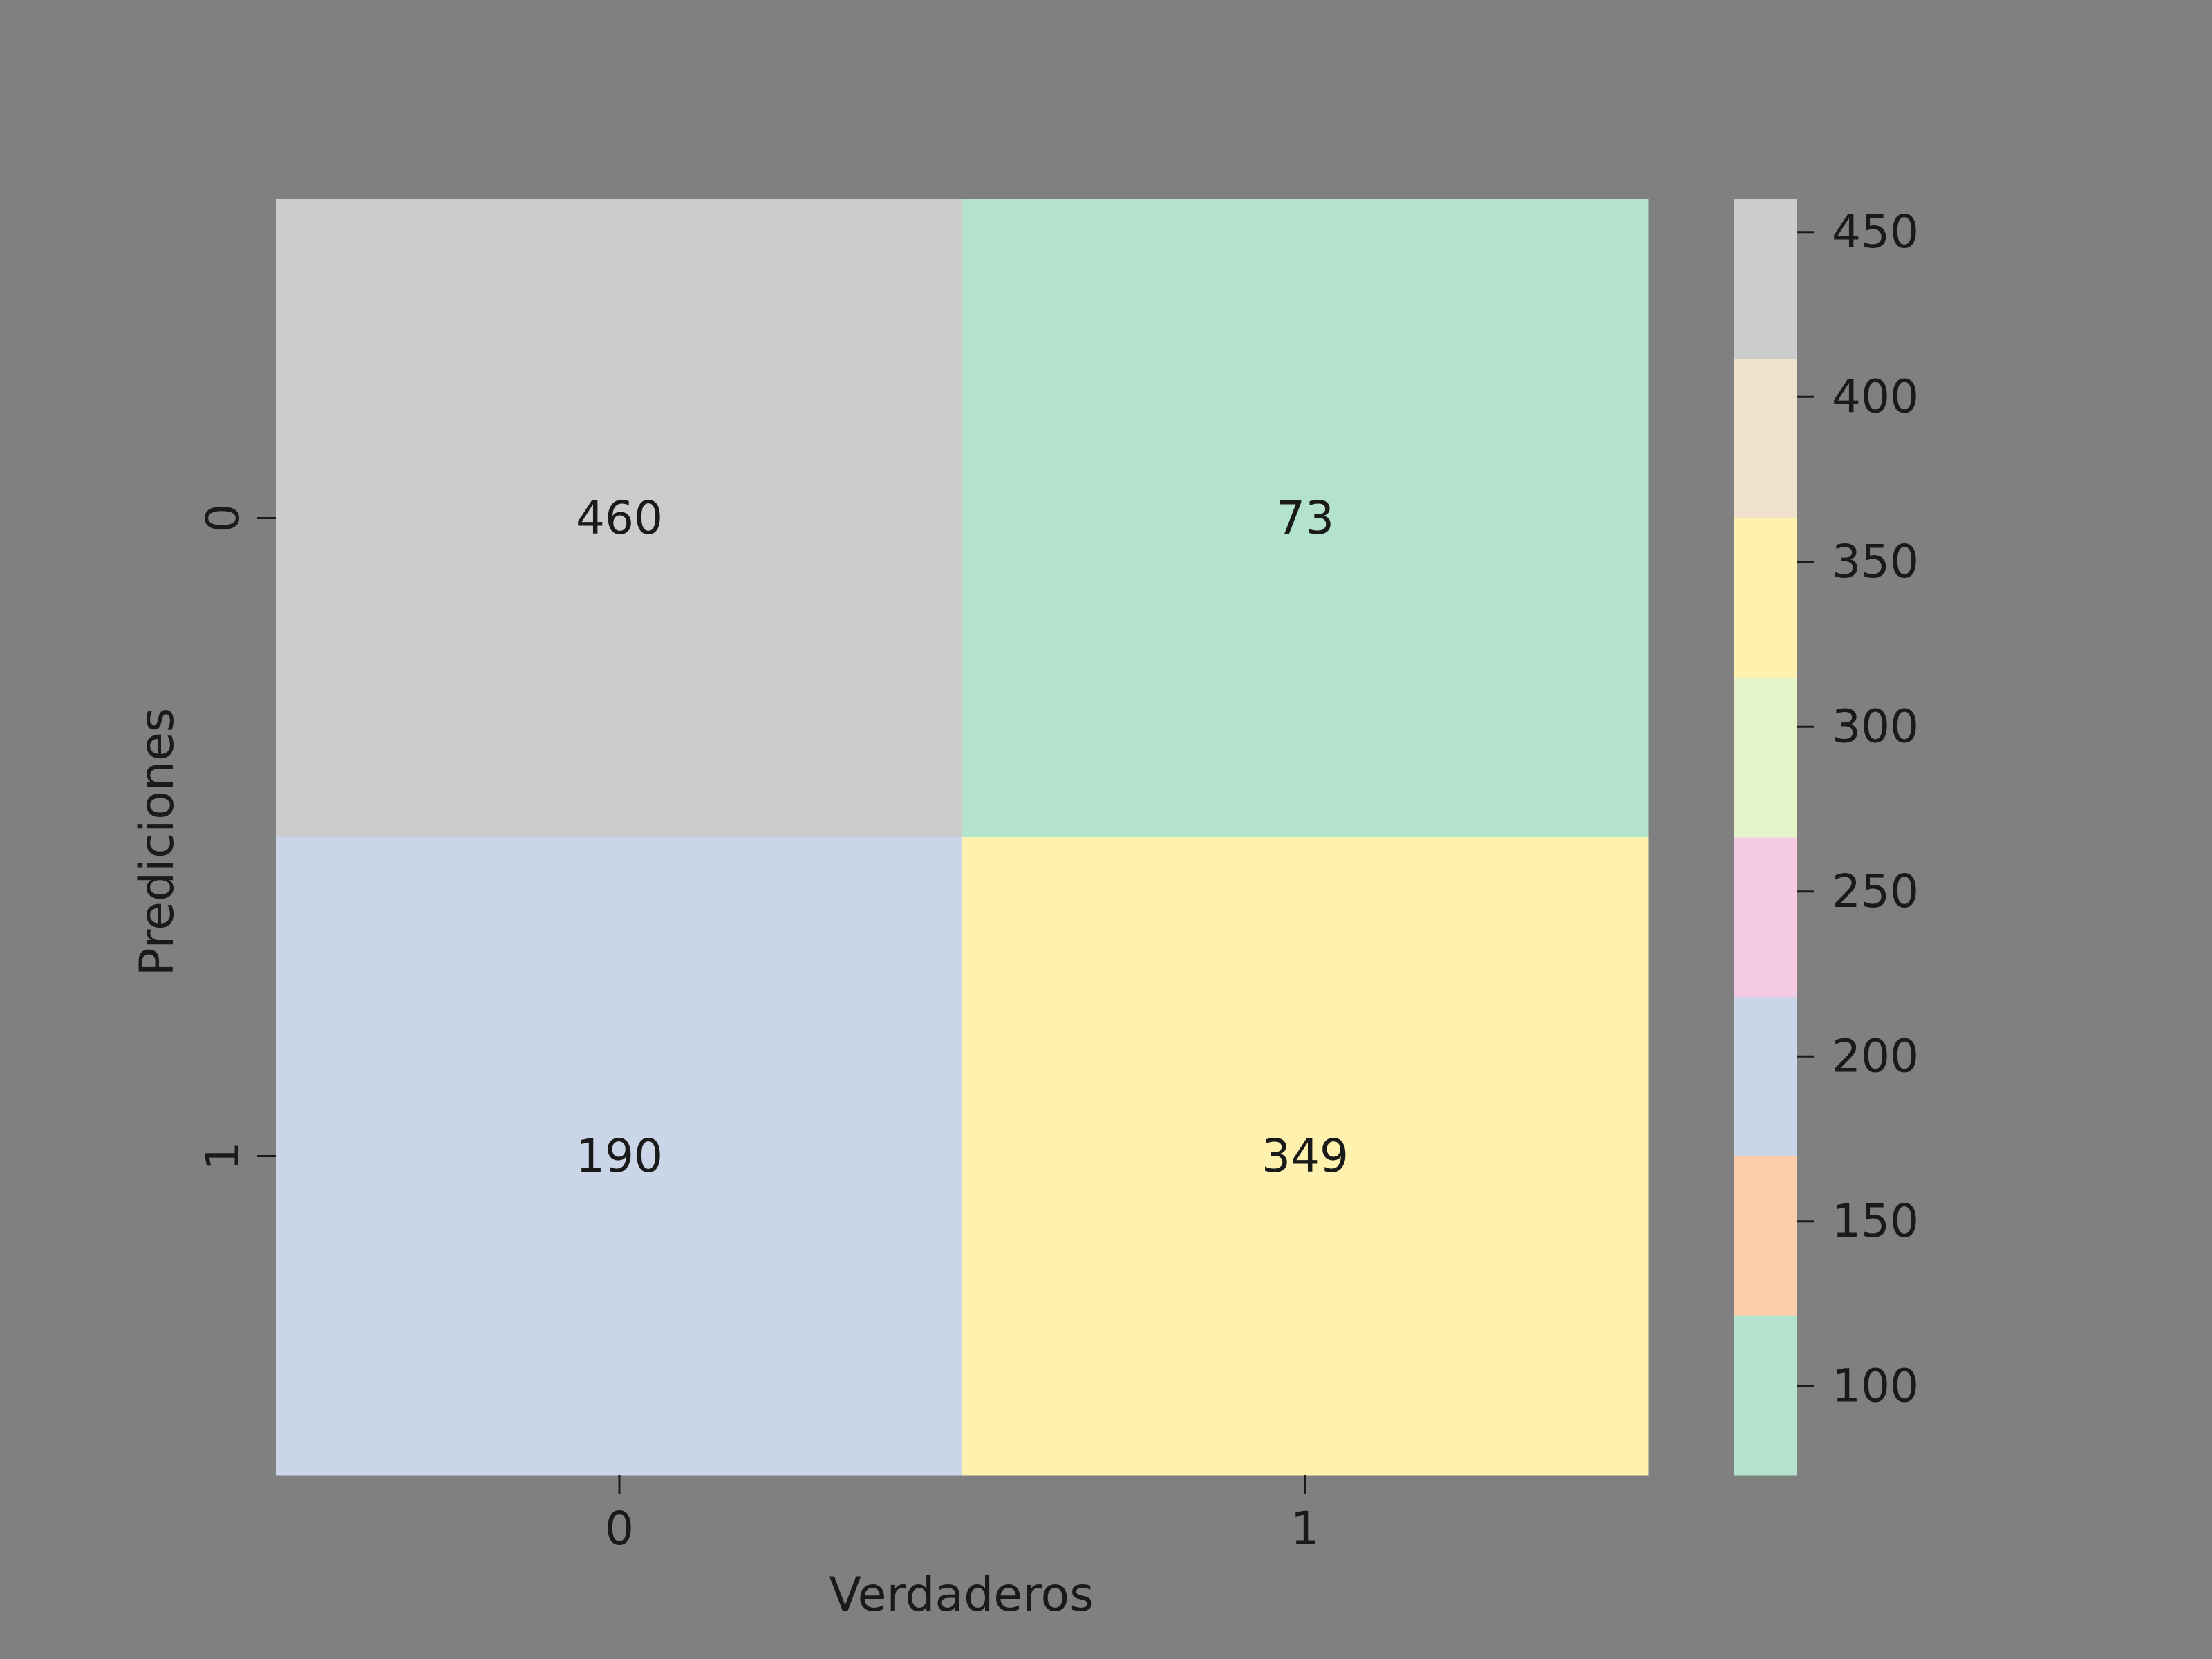 The height and width of the screenshot is (1659, 2212). I want to click on colorbar-tick-label-2: 200, so click(1876, 1056).